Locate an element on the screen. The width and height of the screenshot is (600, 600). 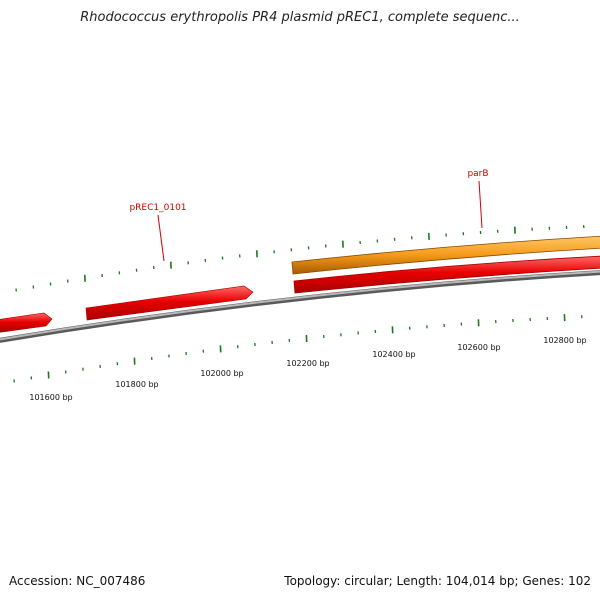
tick-label-101600: 101600 bp is located at coordinates (50, 397).